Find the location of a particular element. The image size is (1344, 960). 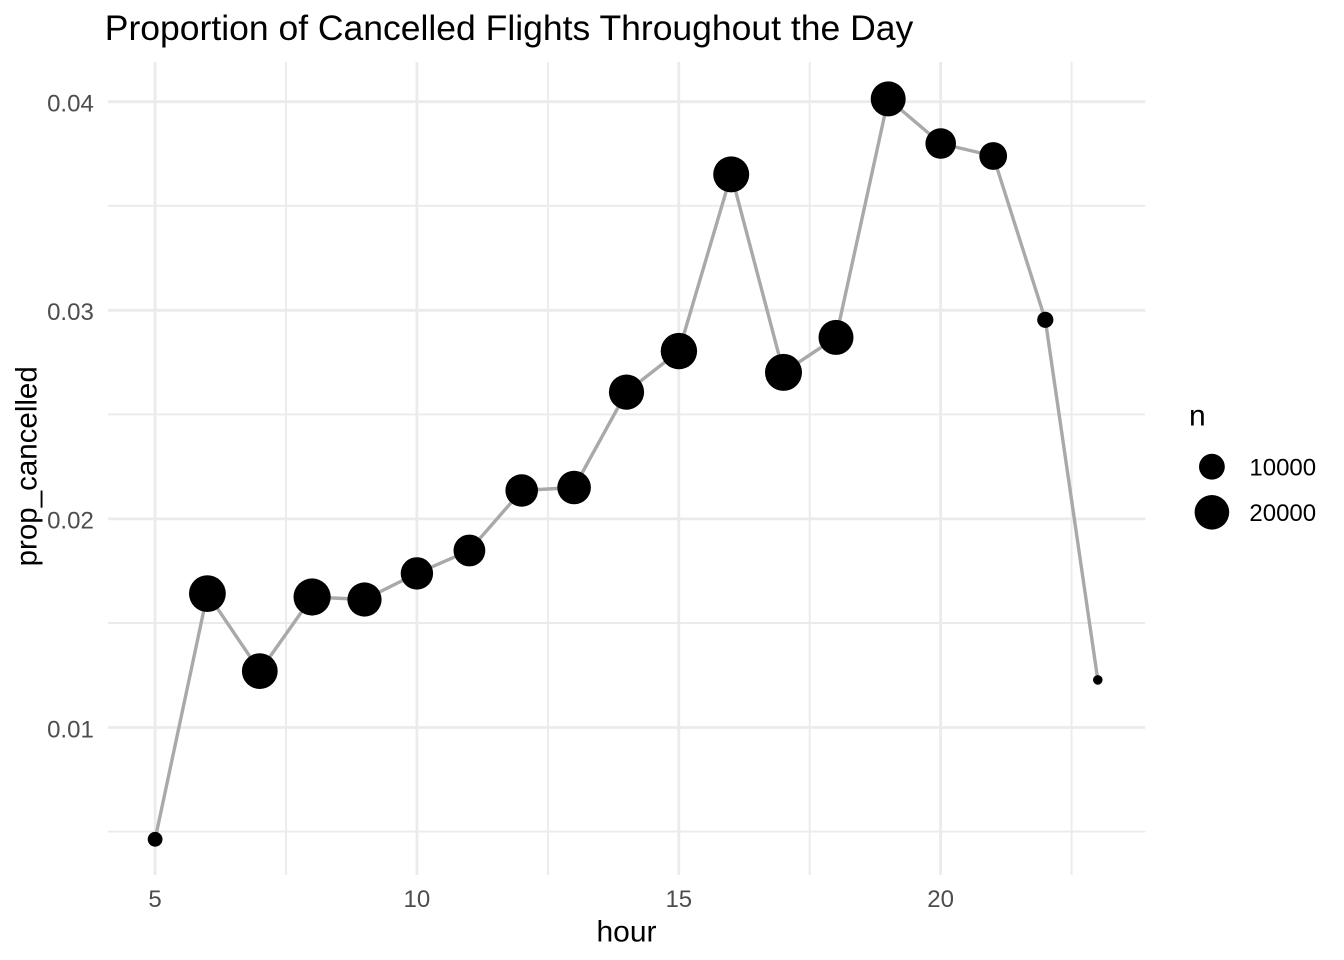

svg-text: n is located at coordinates (1197, 416).